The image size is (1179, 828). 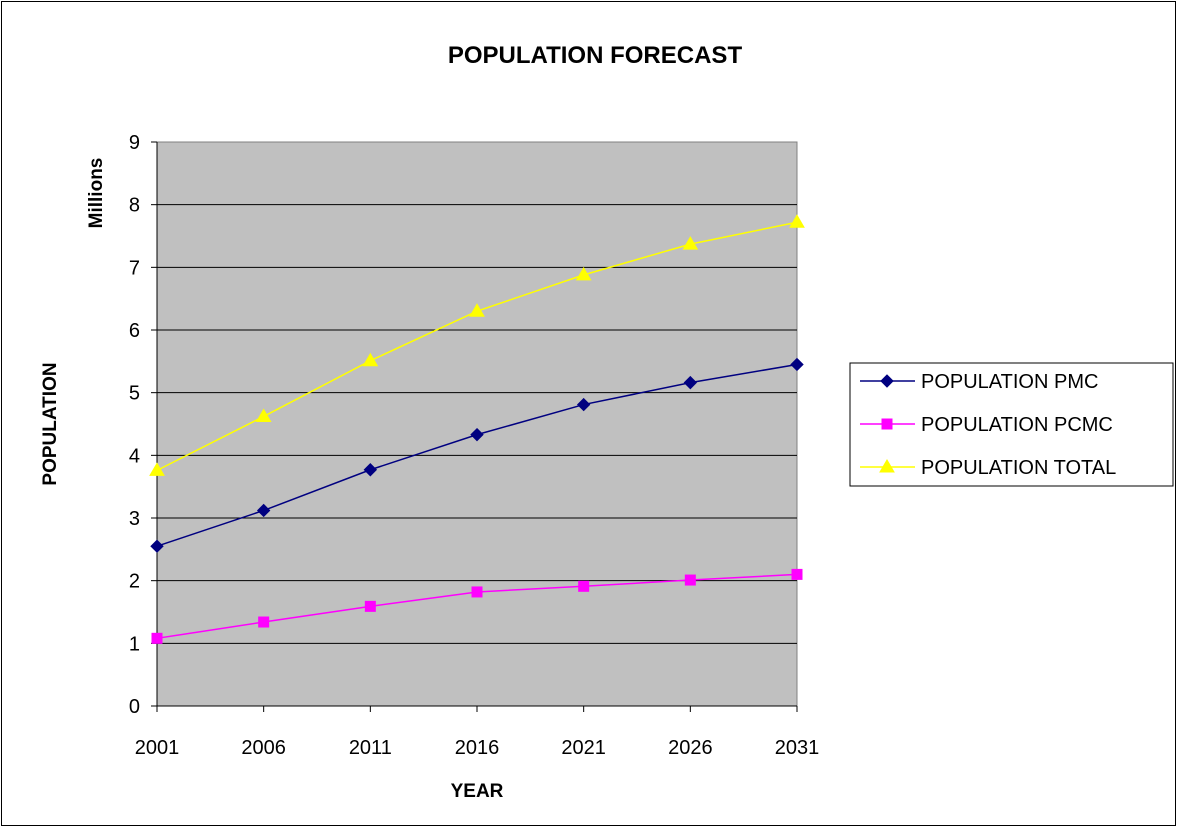 What do you see at coordinates (157, 748) in the screenshot?
I see `x-tick-label: 2001` at bounding box center [157, 748].